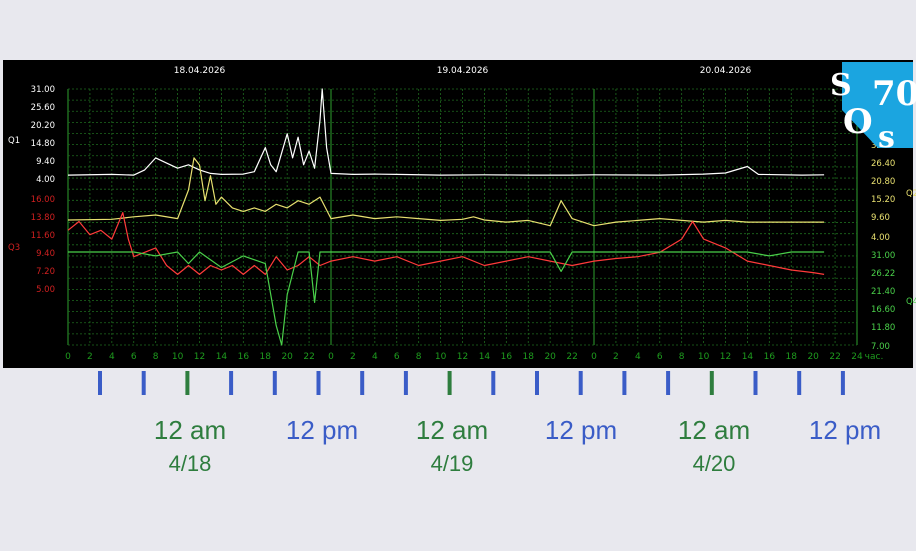  Describe the element at coordinates (883, 310) in the screenshot. I see `right-tick-label-q4: 16.60` at that location.